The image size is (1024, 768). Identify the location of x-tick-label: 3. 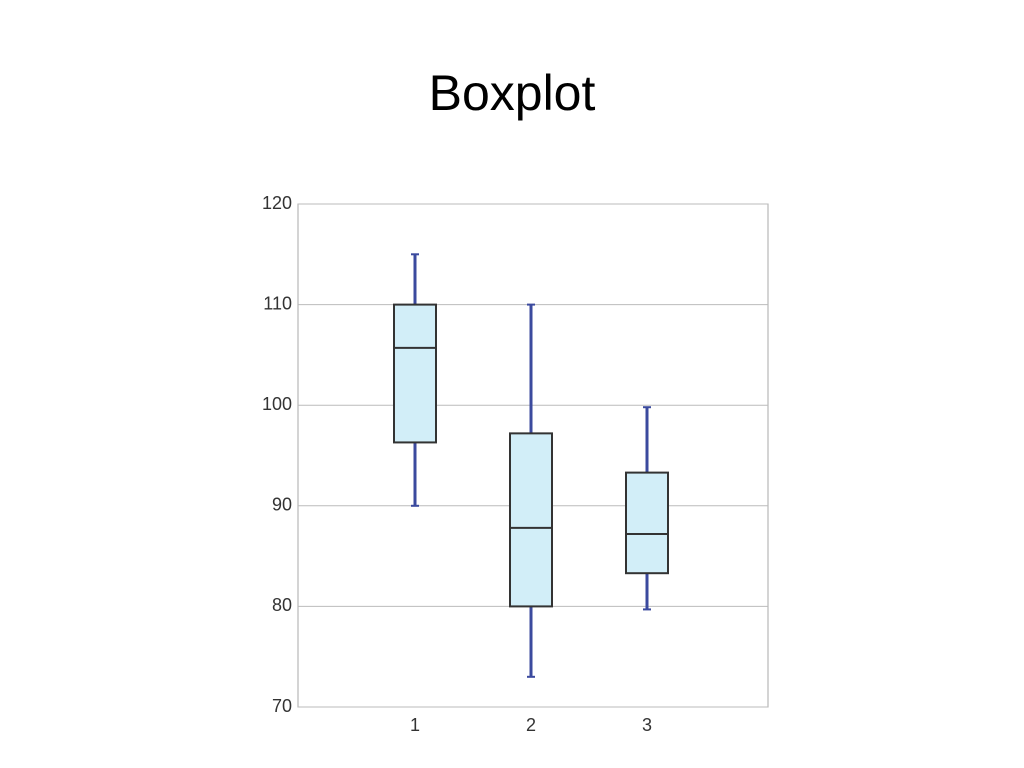
(647, 725).